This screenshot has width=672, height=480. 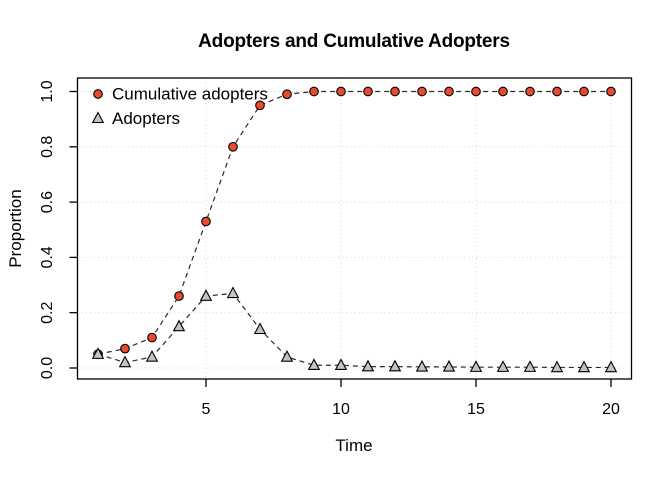 I want to click on legend-label-cumulative: Cumulative adopters, so click(x=190, y=94).